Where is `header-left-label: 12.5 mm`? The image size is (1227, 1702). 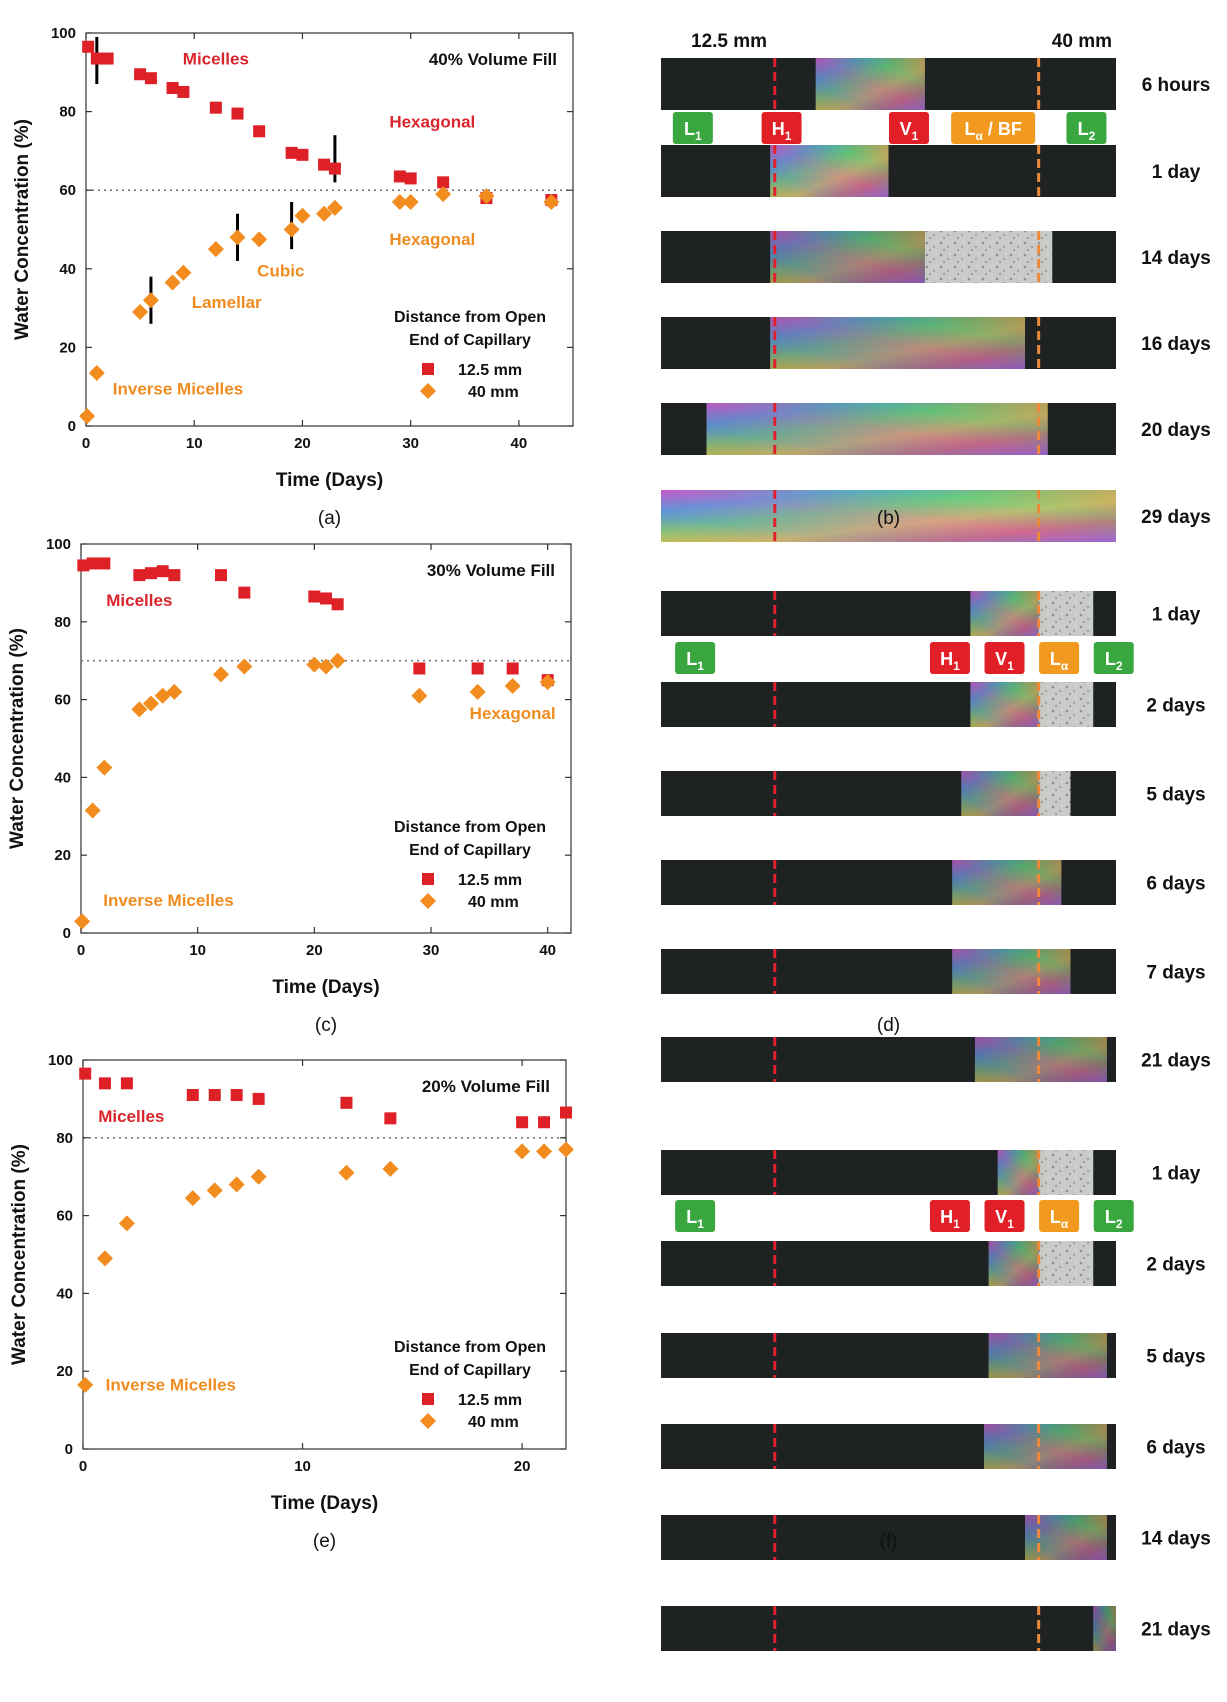
header-left-label: 12.5 mm is located at coordinates (729, 41).